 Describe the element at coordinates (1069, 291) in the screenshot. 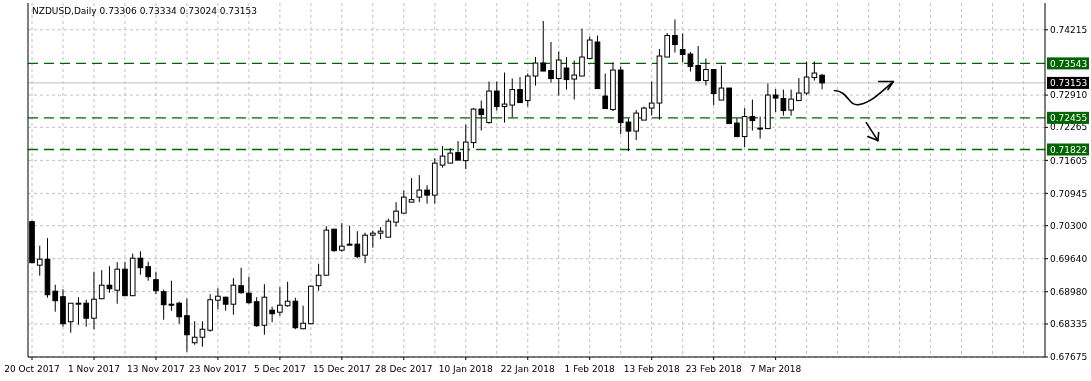

I see `y-tick-label: 0.68980` at that location.